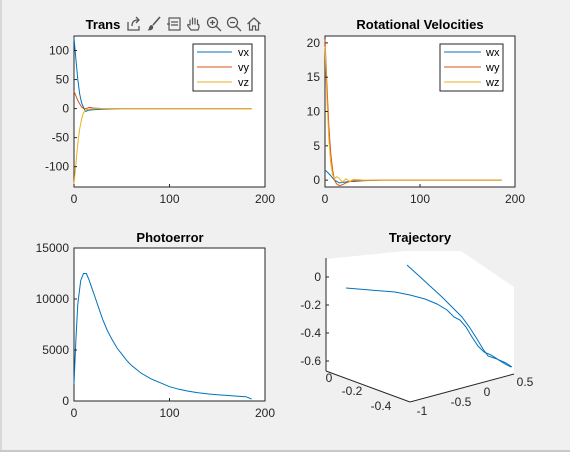 The height and width of the screenshot is (452, 570). Describe the element at coordinates (133, 24) in the screenshot. I see `export-icon` at that location.